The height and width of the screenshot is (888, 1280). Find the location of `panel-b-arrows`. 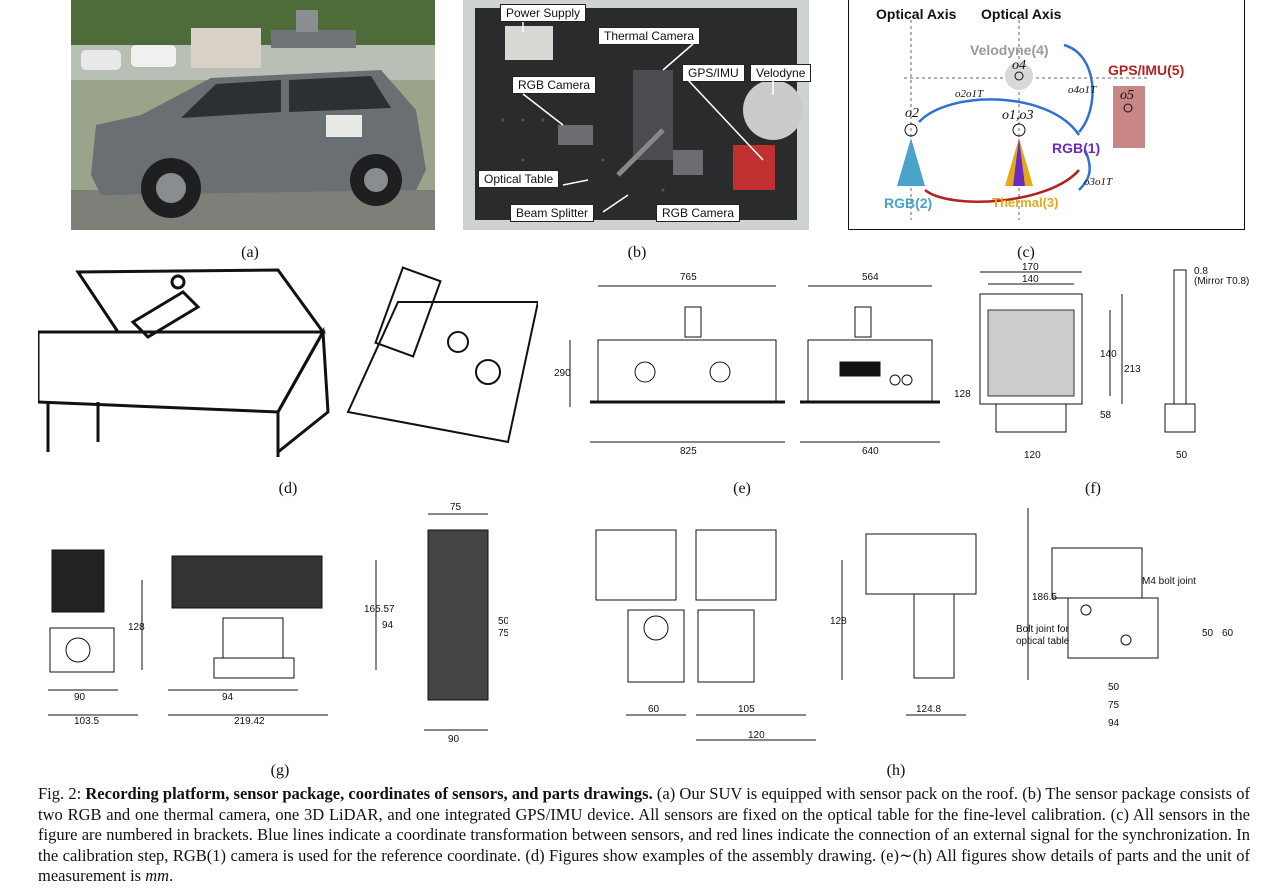

panel-b-arrows is located at coordinates (648, 117).